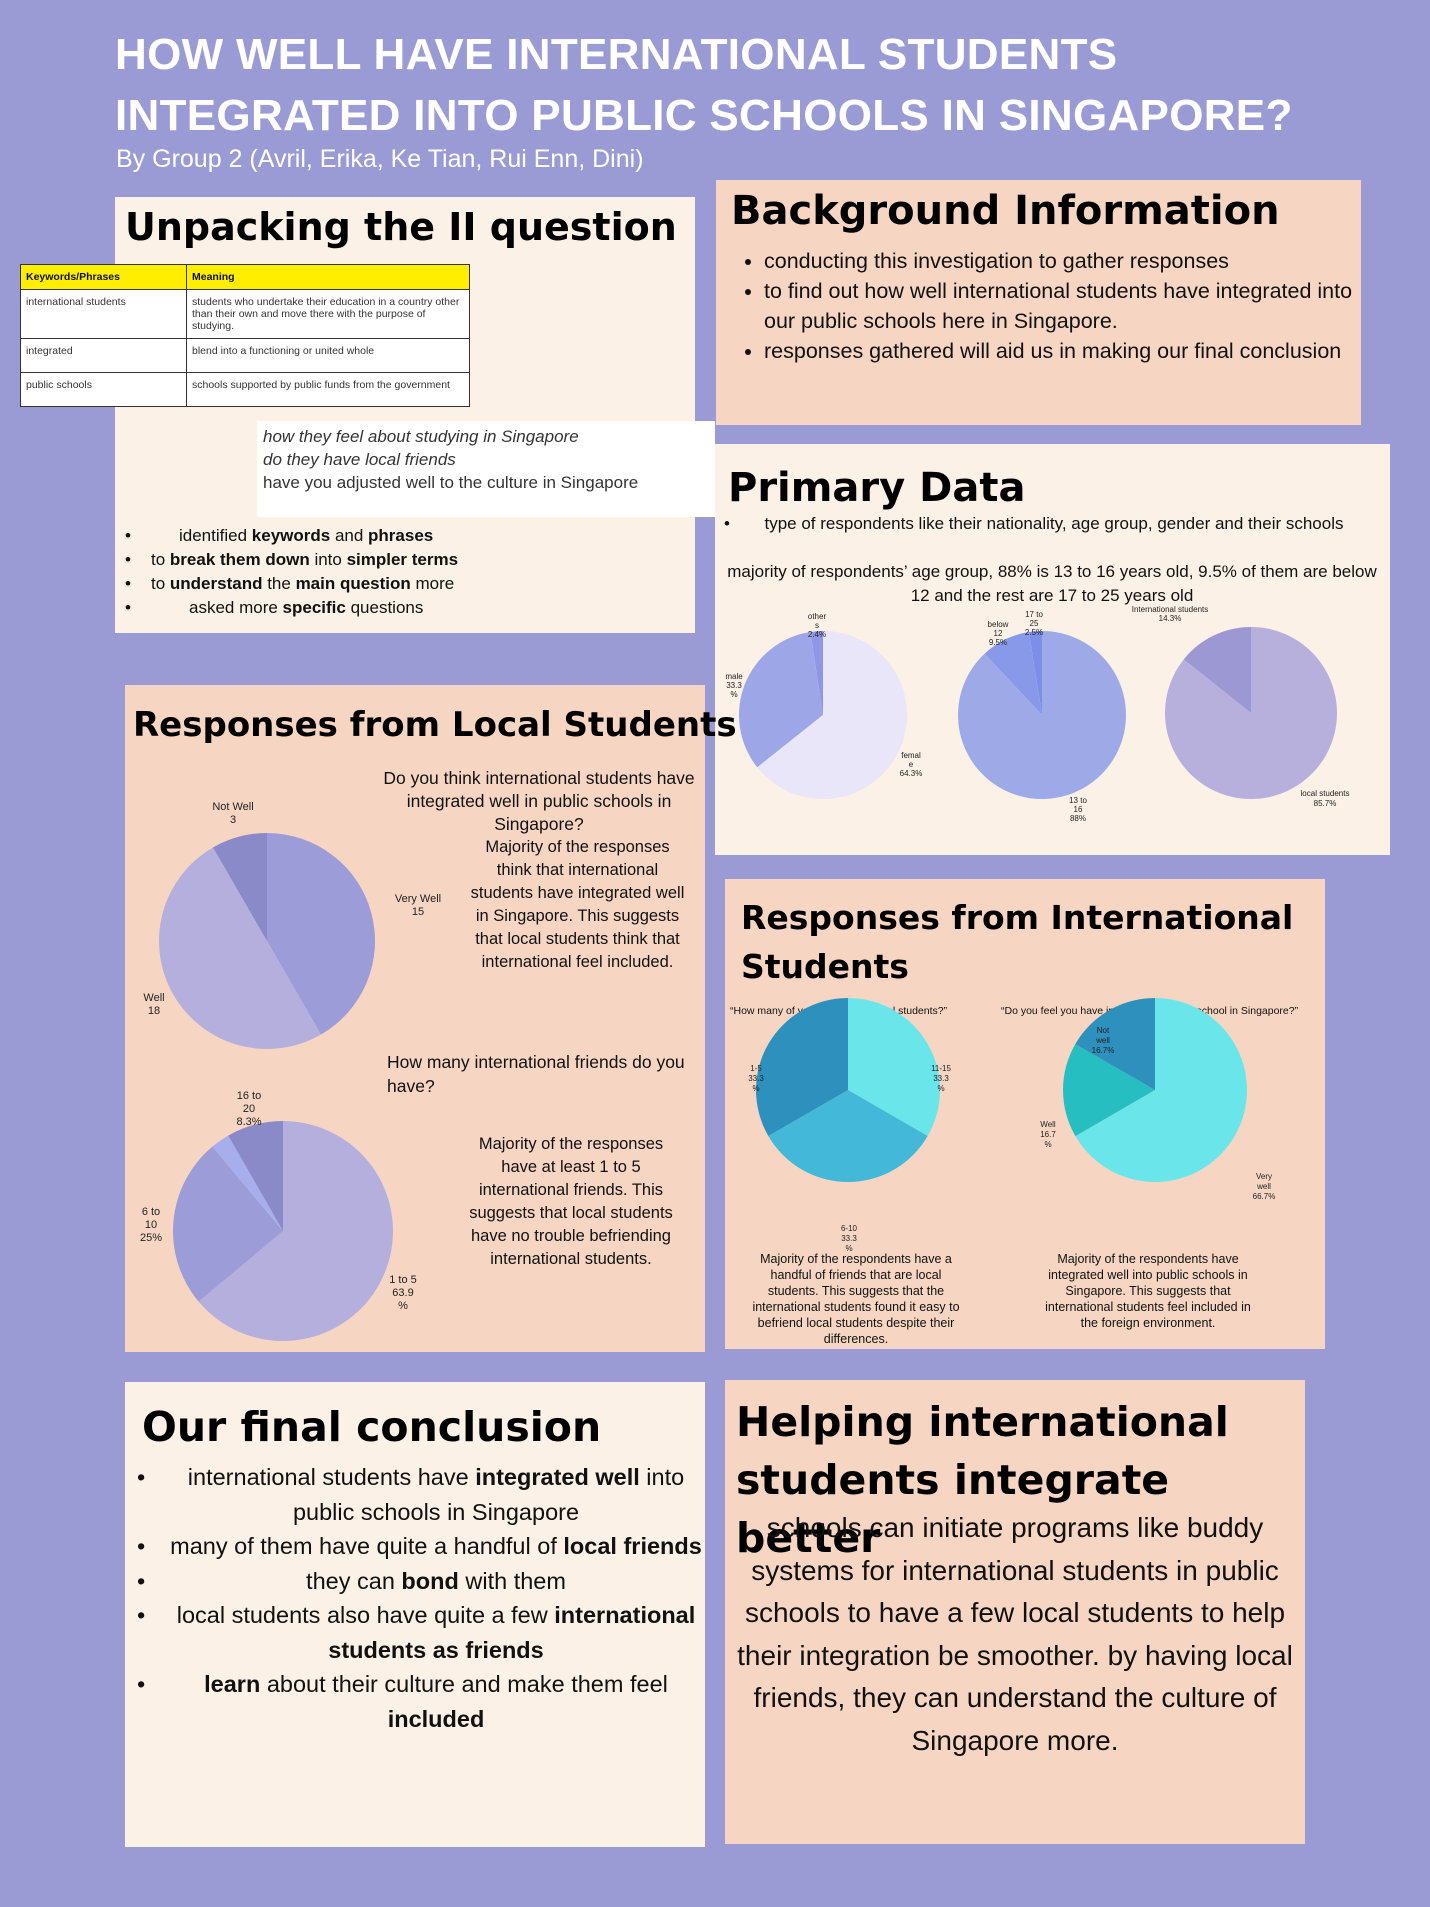  What do you see at coordinates (756, 1078) in the screenshot?
I see `pie-label: 1-5 33.3%` at bounding box center [756, 1078].